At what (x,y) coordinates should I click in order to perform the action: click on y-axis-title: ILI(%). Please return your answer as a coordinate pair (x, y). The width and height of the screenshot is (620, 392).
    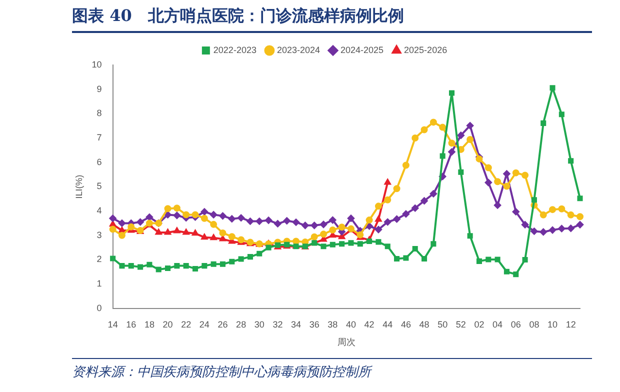
    Looking at the image, I should click on (79, 186).